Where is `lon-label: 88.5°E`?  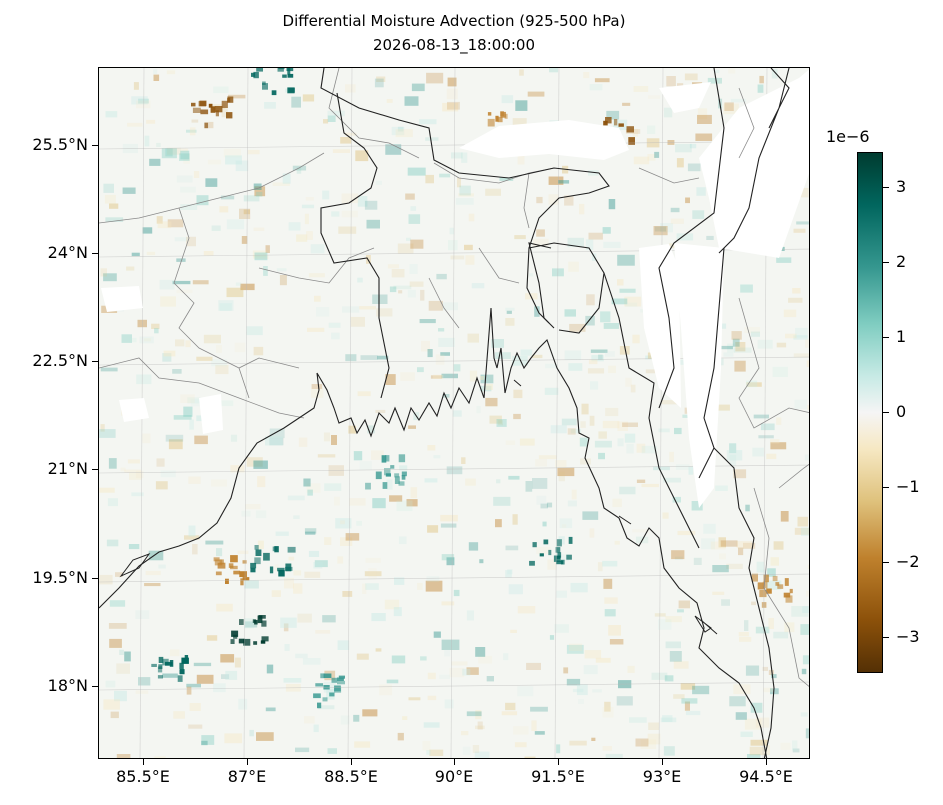 lon-label: 88.5°E is located at coordinates (351, 776).